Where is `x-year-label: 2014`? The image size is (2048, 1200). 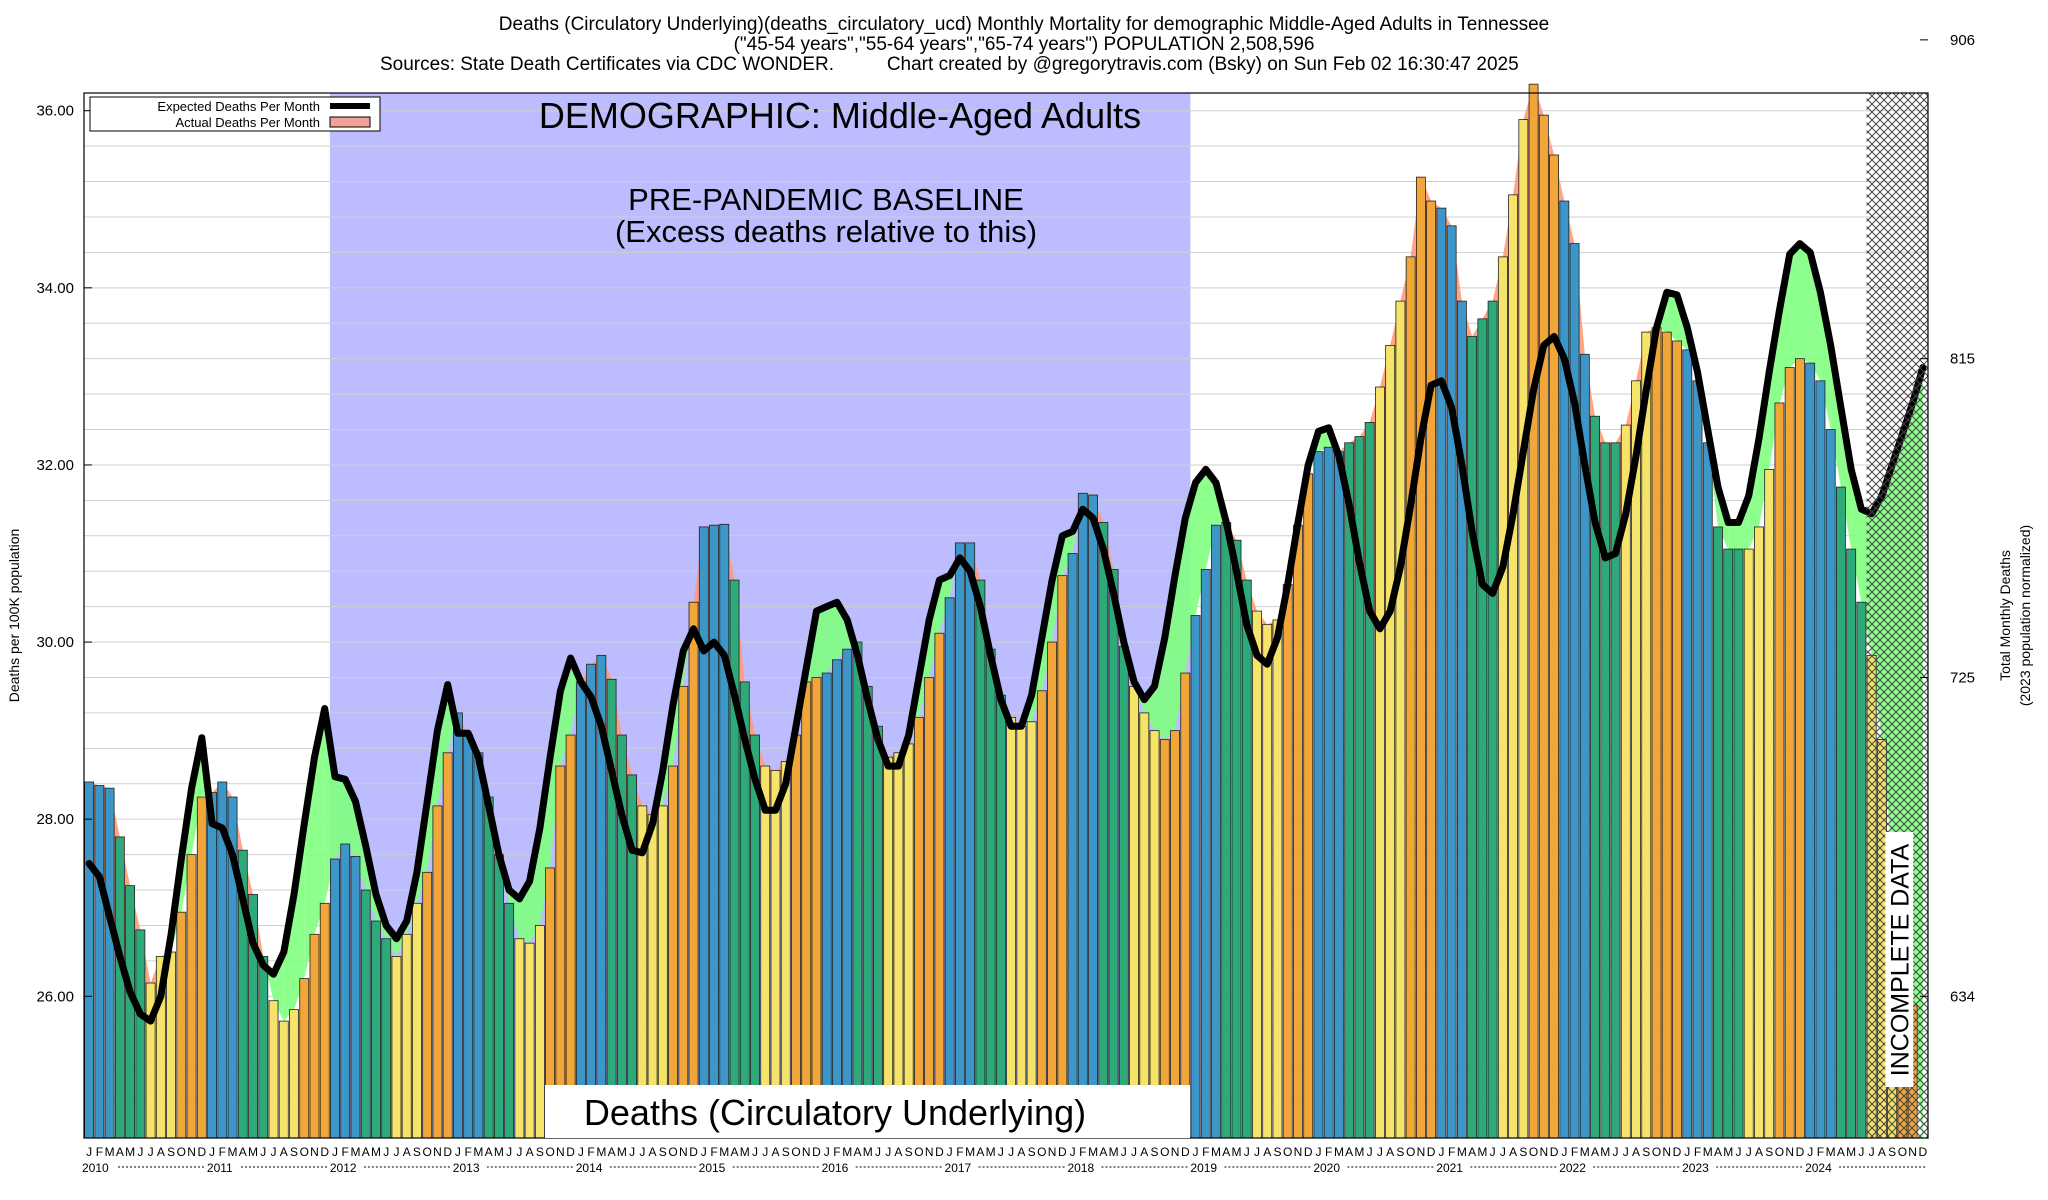
x-year-label: 2014 is located at coordinates (589, 1168).